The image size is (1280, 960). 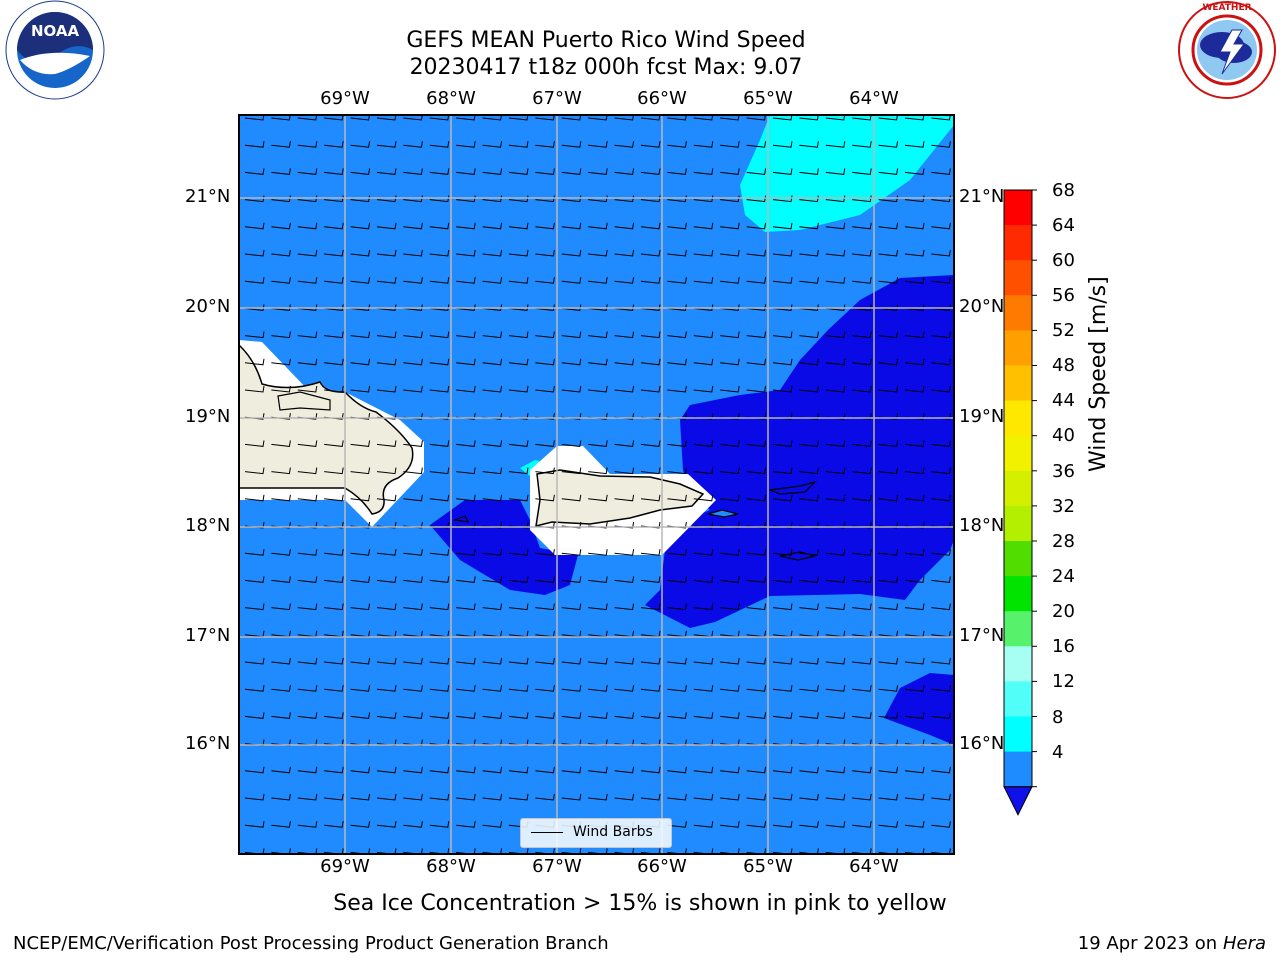 I want to click on lat-label-left: 18°N, so click(x=208, y=525).